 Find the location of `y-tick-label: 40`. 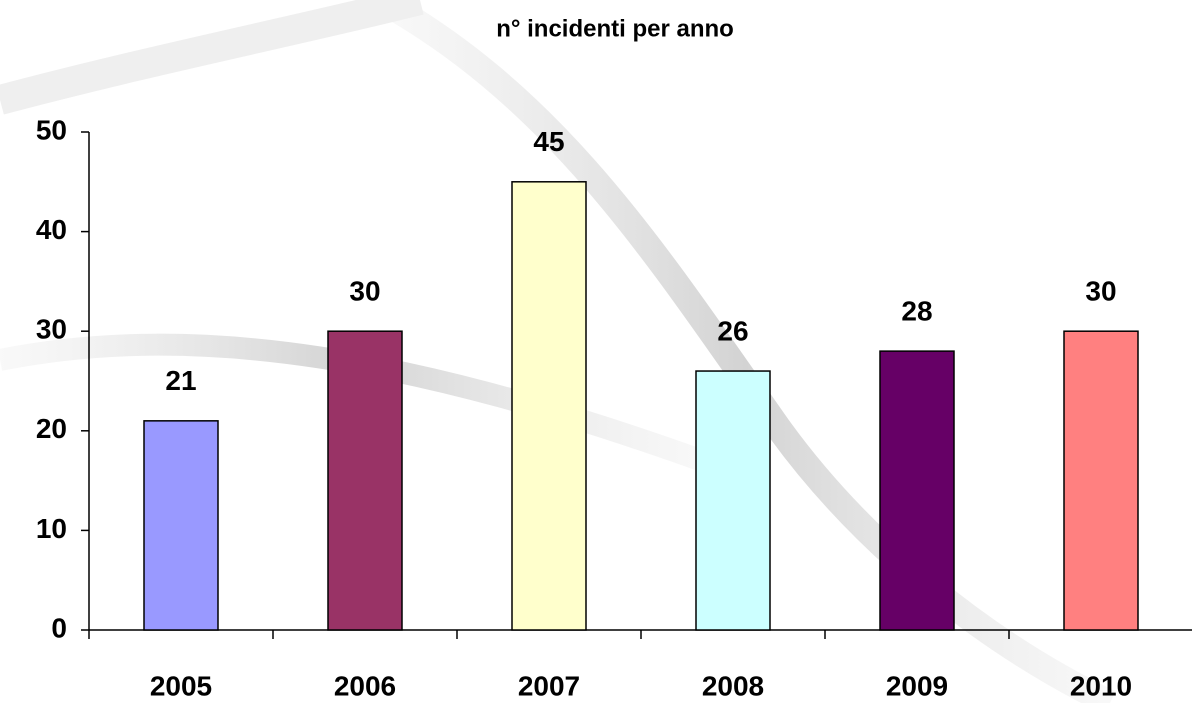

y-tick-label: 40 is located at coordinates (51, 229).